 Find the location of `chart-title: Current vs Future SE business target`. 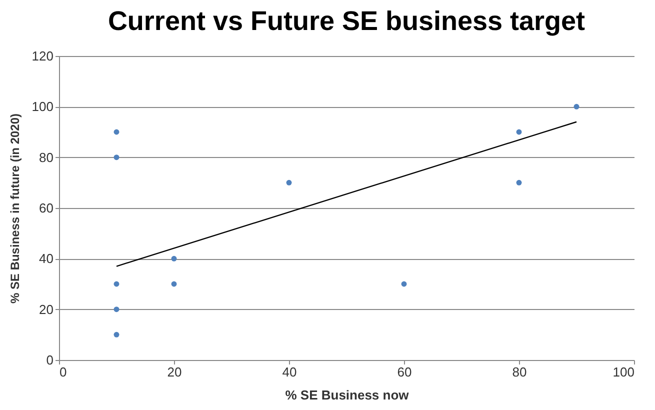

chart-title: Current vs Future SE business target is located at coordinates (347, 21).